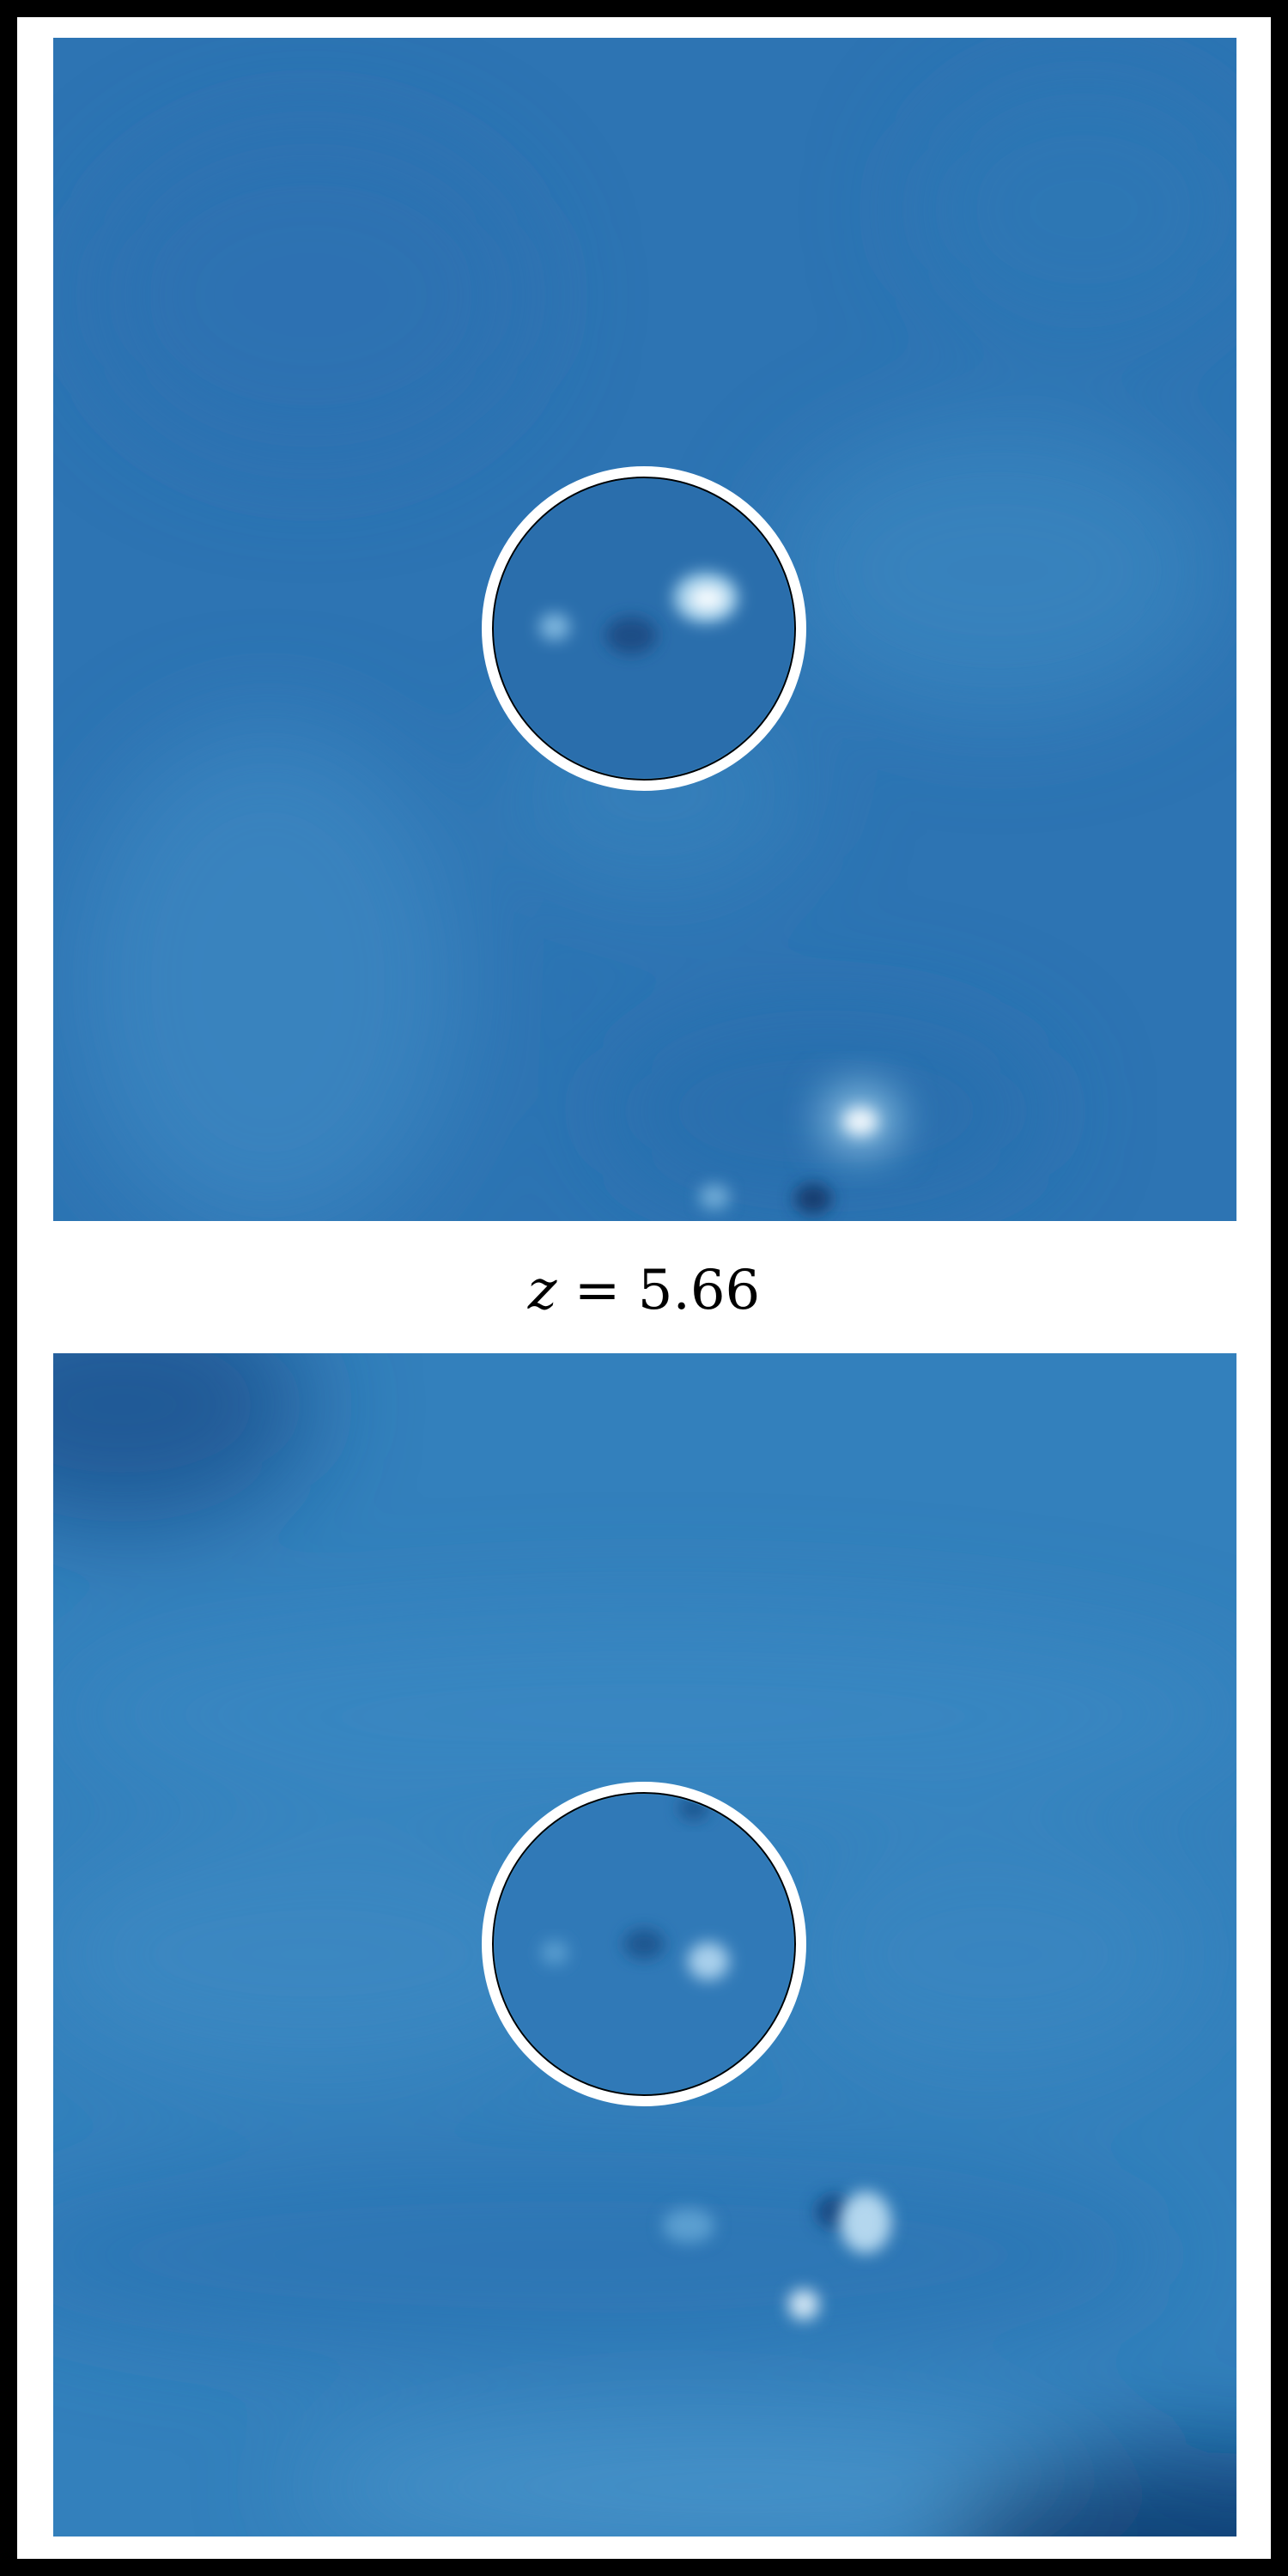 The height and width of the screenshot is (2576, 1288). Describe the element at coordinates (597, 1290) in the screenshot. I see `redshift-equals: =` at that location.